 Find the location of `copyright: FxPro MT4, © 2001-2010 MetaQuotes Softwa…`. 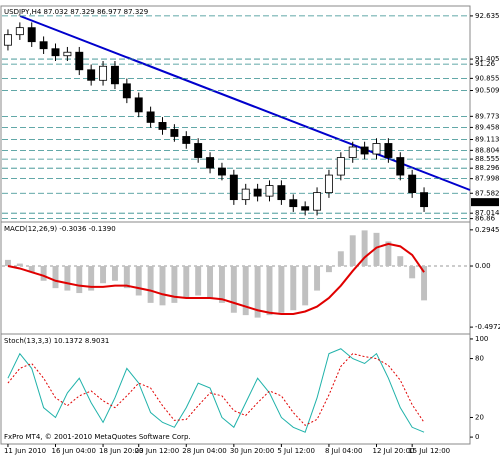

copyright: FxPro MT4, © 2001-2010 MetaQuotes Softwa… is located at coordinates (97, 437).